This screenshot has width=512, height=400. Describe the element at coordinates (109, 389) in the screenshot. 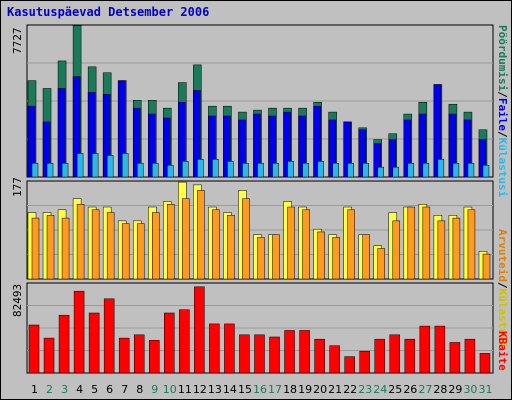

I see `day-label: 6` at that location.